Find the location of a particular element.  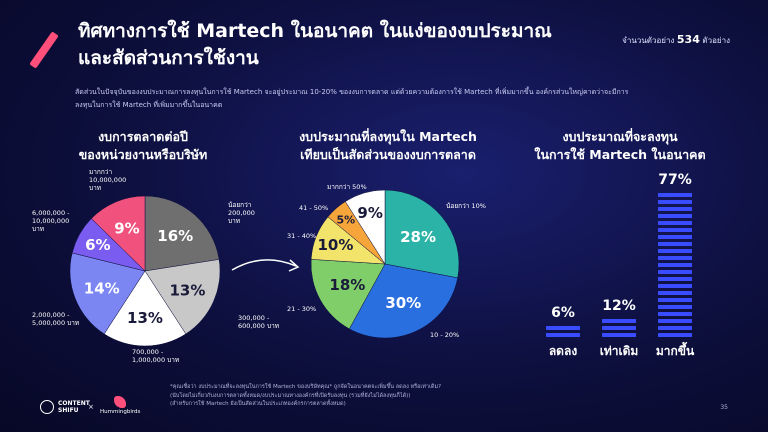

page-number: 35 is located at coordinates (724, 407).